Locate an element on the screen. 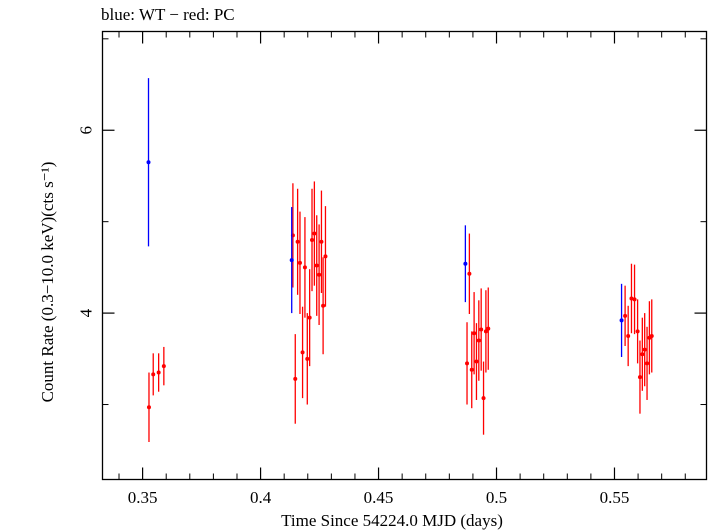 The image size is (709, 532). x-tick-label: 0.5 is located at coordinates (496, 497).